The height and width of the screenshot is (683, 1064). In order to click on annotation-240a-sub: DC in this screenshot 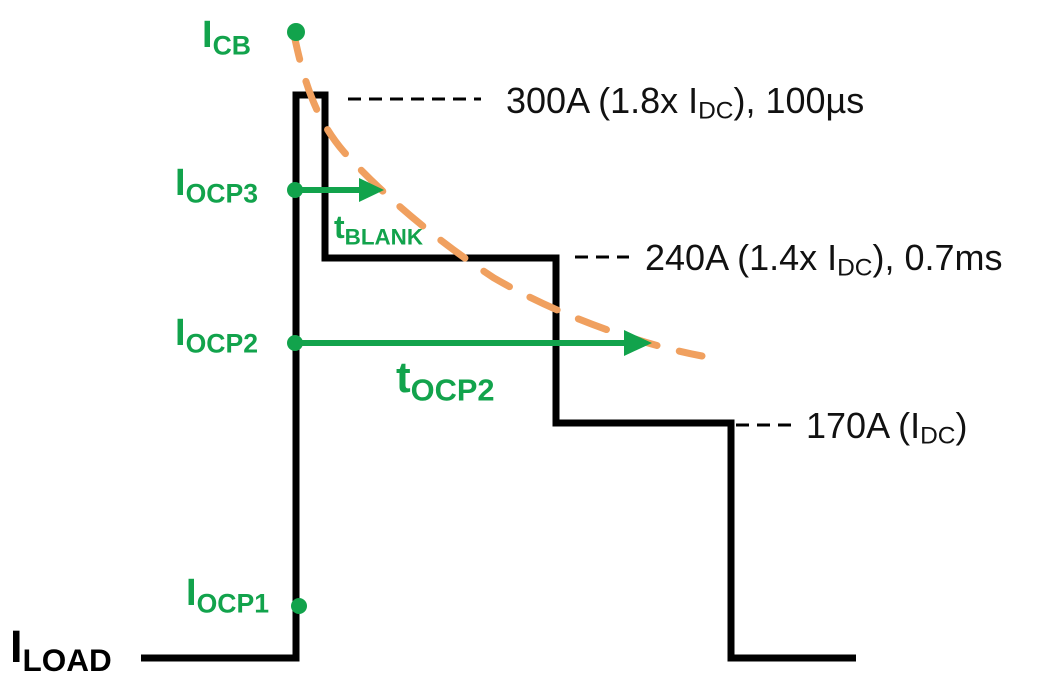, I will do `click(855, 268)`.